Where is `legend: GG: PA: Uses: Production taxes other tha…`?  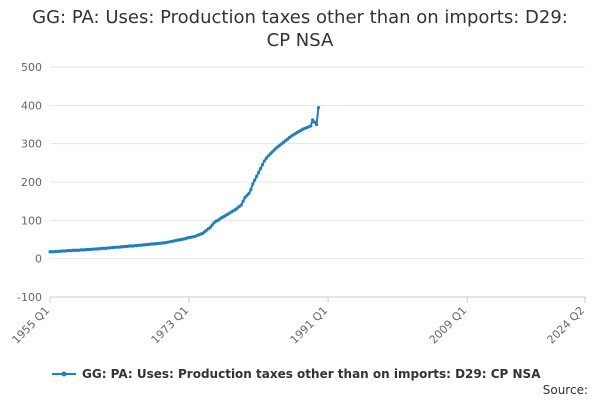
legend: GG: PA: Uses: Production taxes other tha… is located at coordinates (296, 374).